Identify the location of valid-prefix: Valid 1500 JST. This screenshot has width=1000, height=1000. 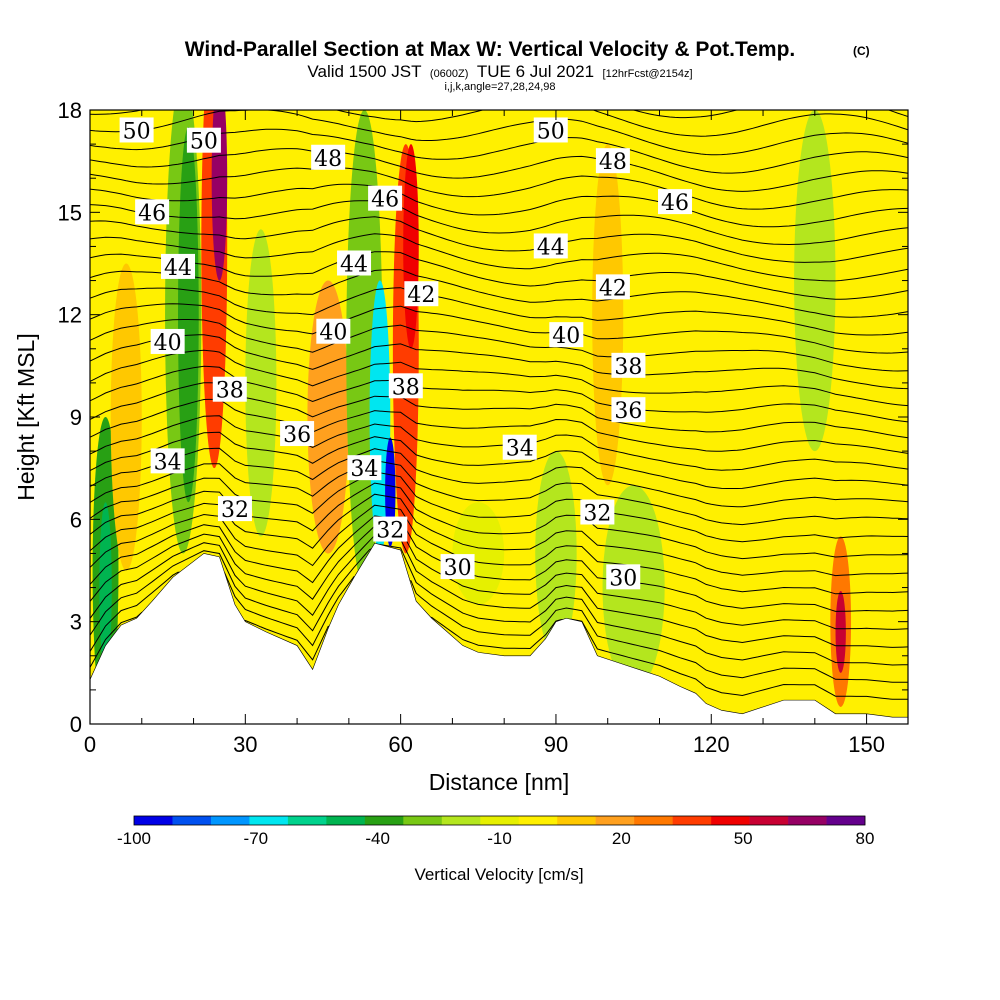
(364, 71).